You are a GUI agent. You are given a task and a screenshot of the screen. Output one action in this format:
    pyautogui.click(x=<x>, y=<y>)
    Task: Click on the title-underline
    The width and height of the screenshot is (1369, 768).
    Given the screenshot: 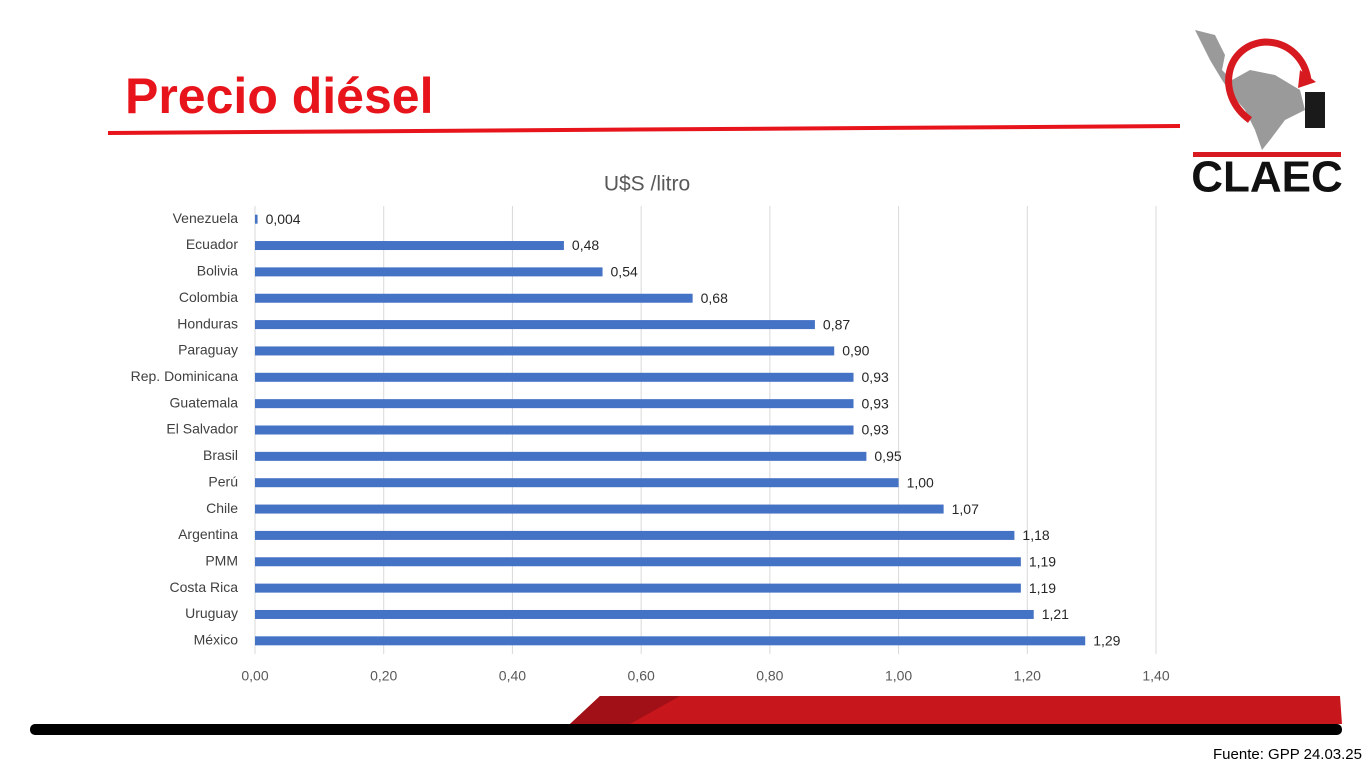 What is the action you would take?
    pyautogui.click(x=644, y=129)
    